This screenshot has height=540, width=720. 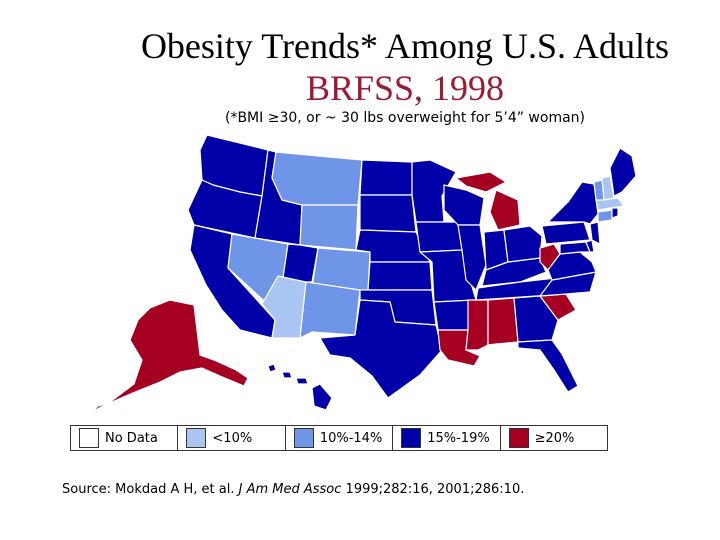 I want to click on state-HI, so click(x=300, y=387).